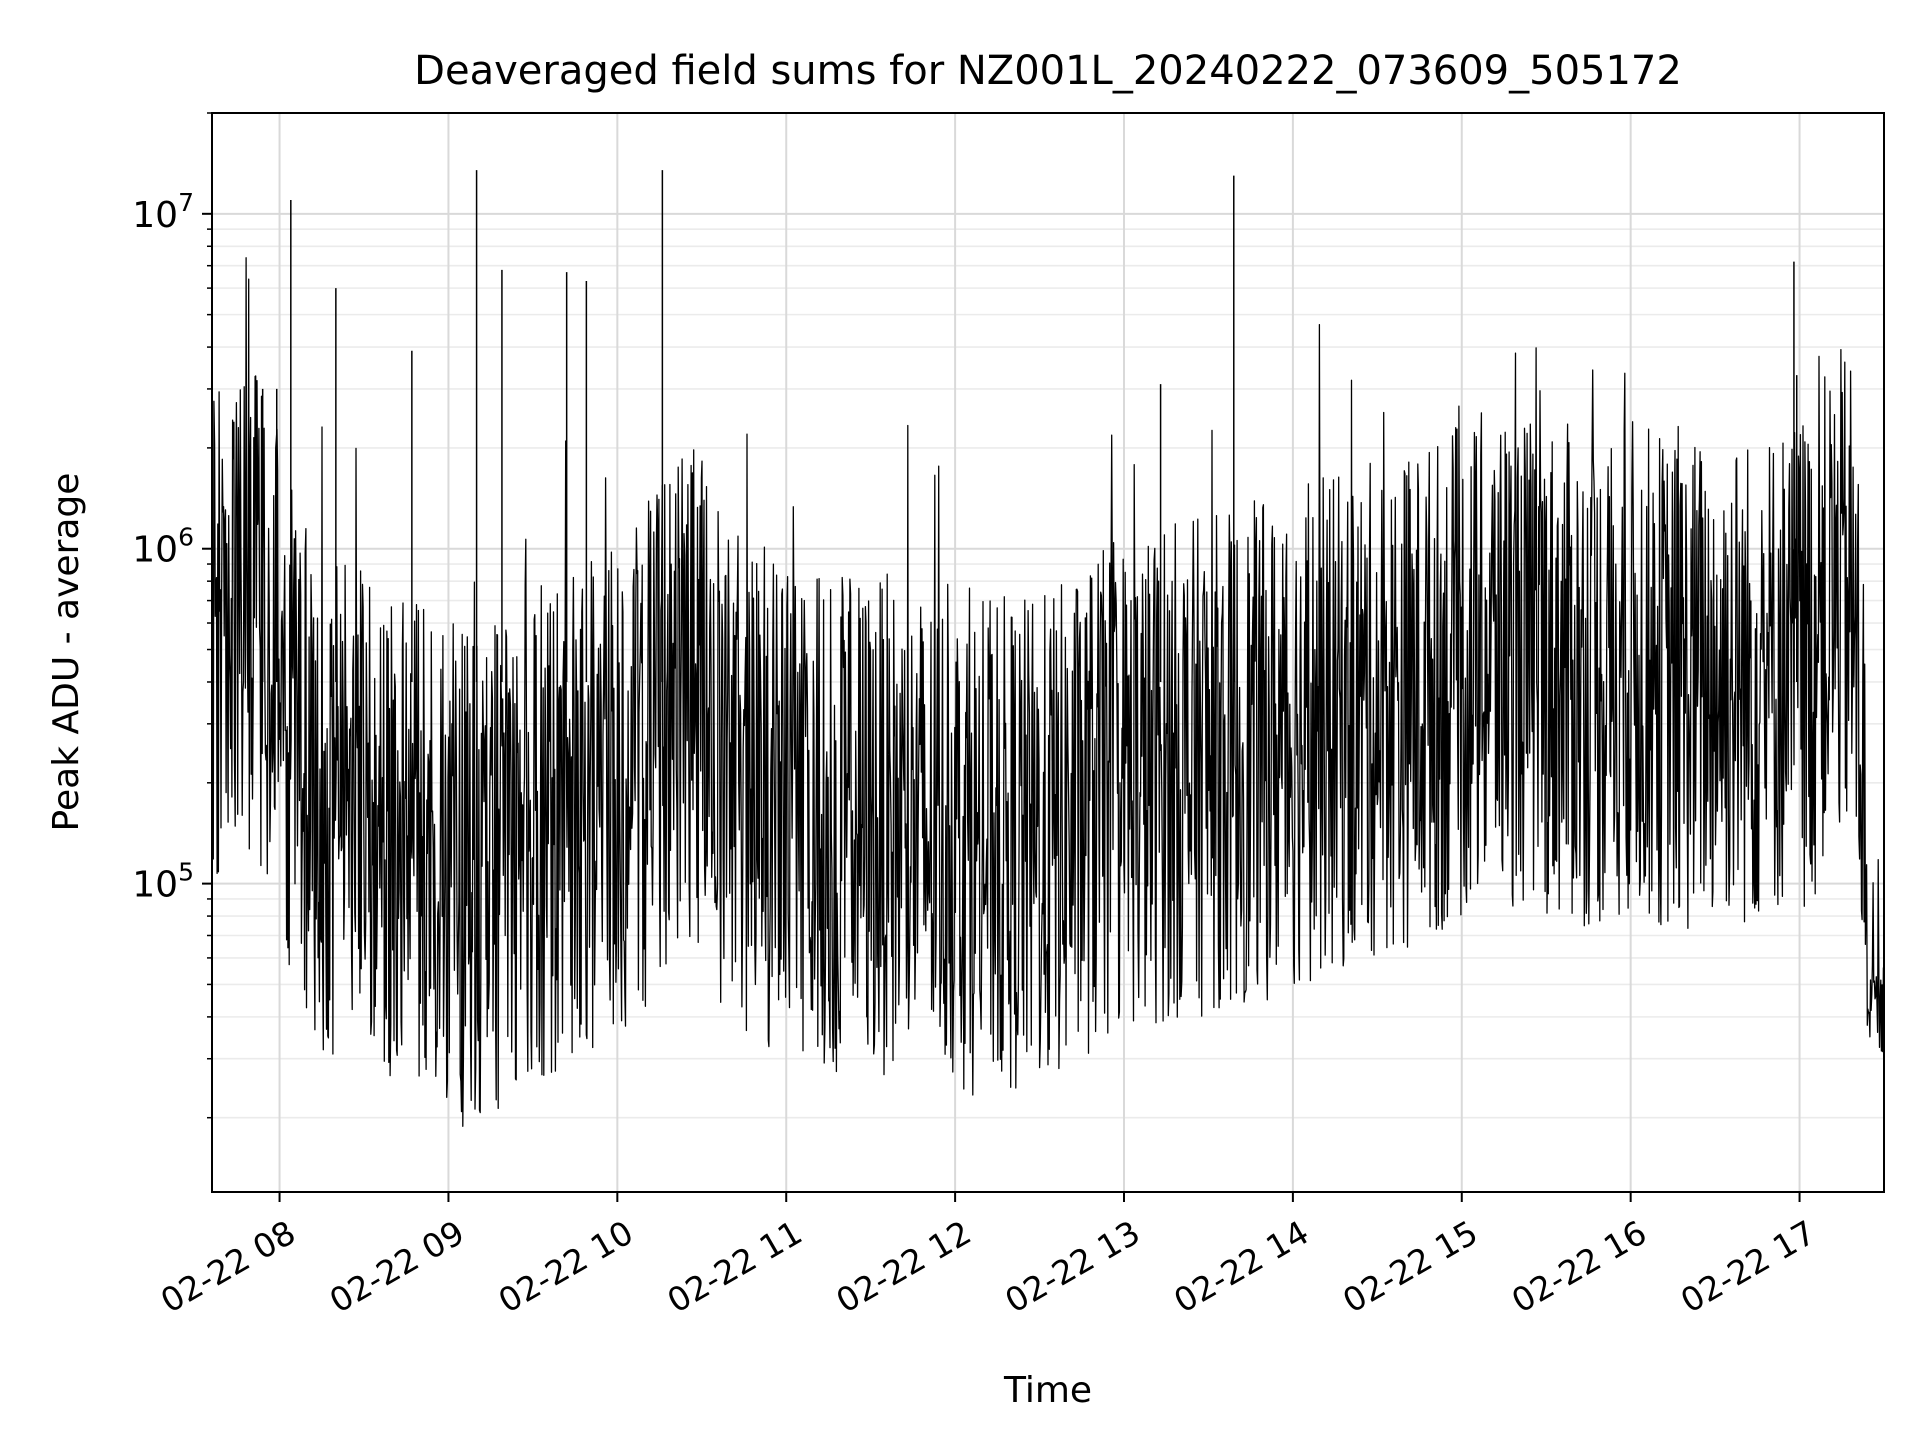 The image size is (1920, 1440). What do you see at coordinates (163, 882) in the screenshot?
I see `y-tick-label: 10⁵` at bounding box center [163, 882].